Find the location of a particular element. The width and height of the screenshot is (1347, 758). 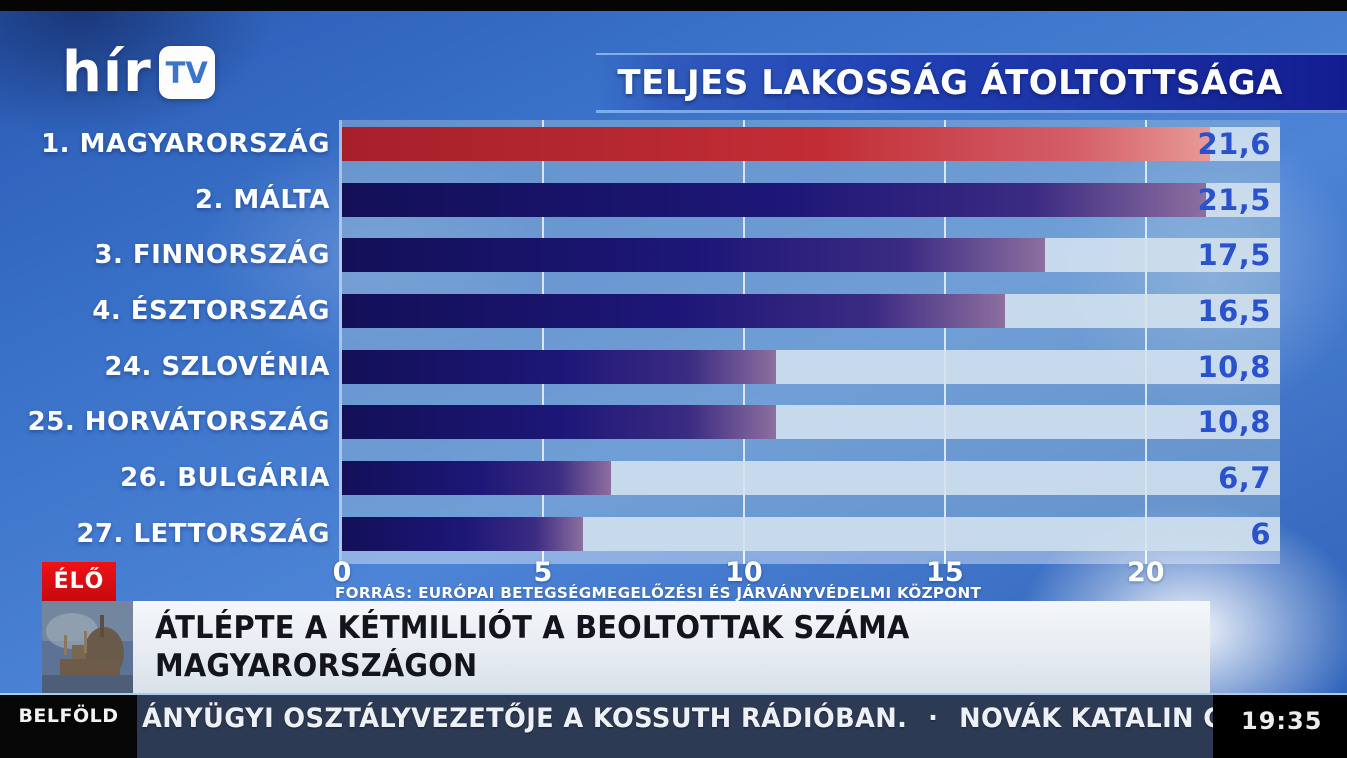

axis-tick-label: 15 is located at coordinates (945, 572).